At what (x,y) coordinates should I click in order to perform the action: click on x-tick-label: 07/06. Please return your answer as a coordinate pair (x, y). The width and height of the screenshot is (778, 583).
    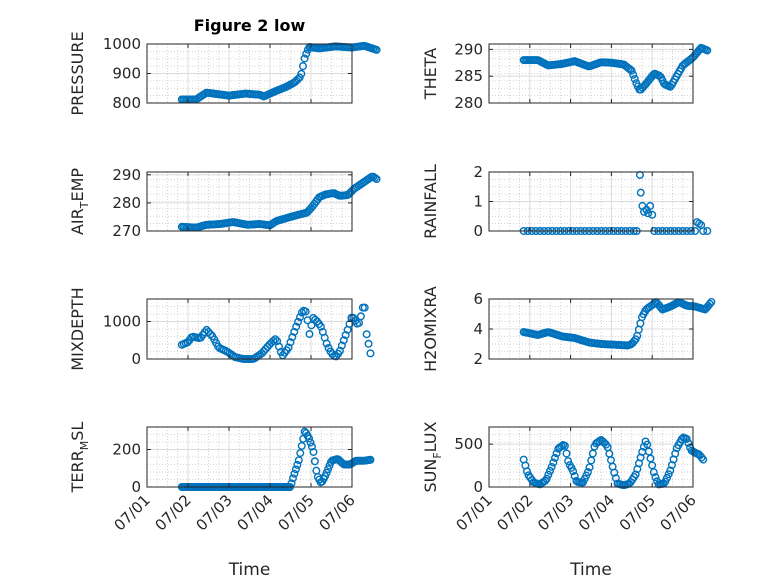
    Looking at the image, I should click on (678, 512).